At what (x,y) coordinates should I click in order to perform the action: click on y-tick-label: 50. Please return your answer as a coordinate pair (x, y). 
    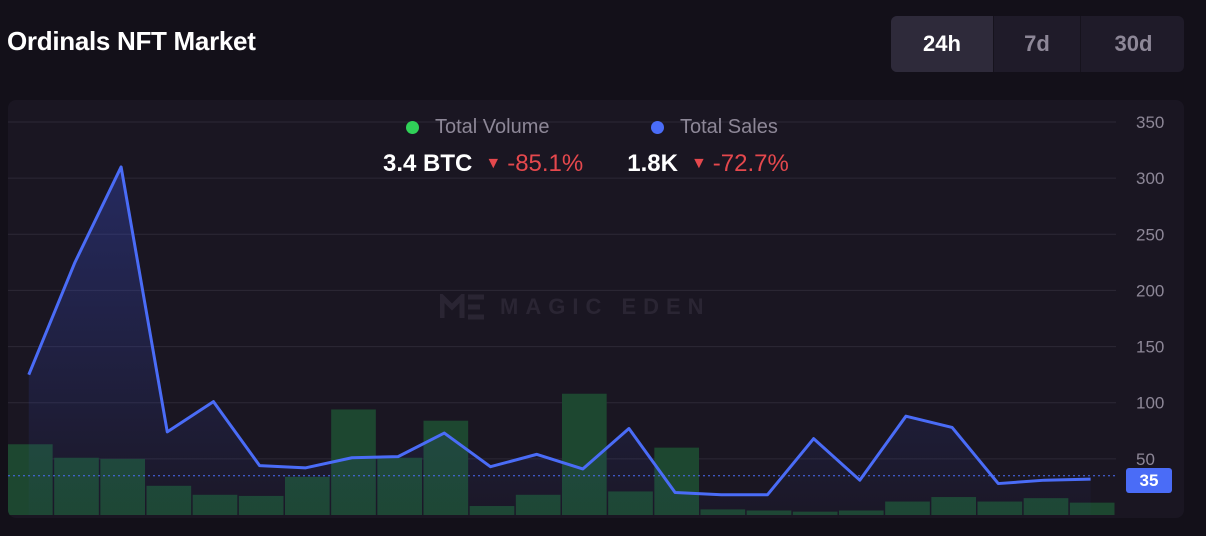
    Looking at the image, I should click on (1145, 459).